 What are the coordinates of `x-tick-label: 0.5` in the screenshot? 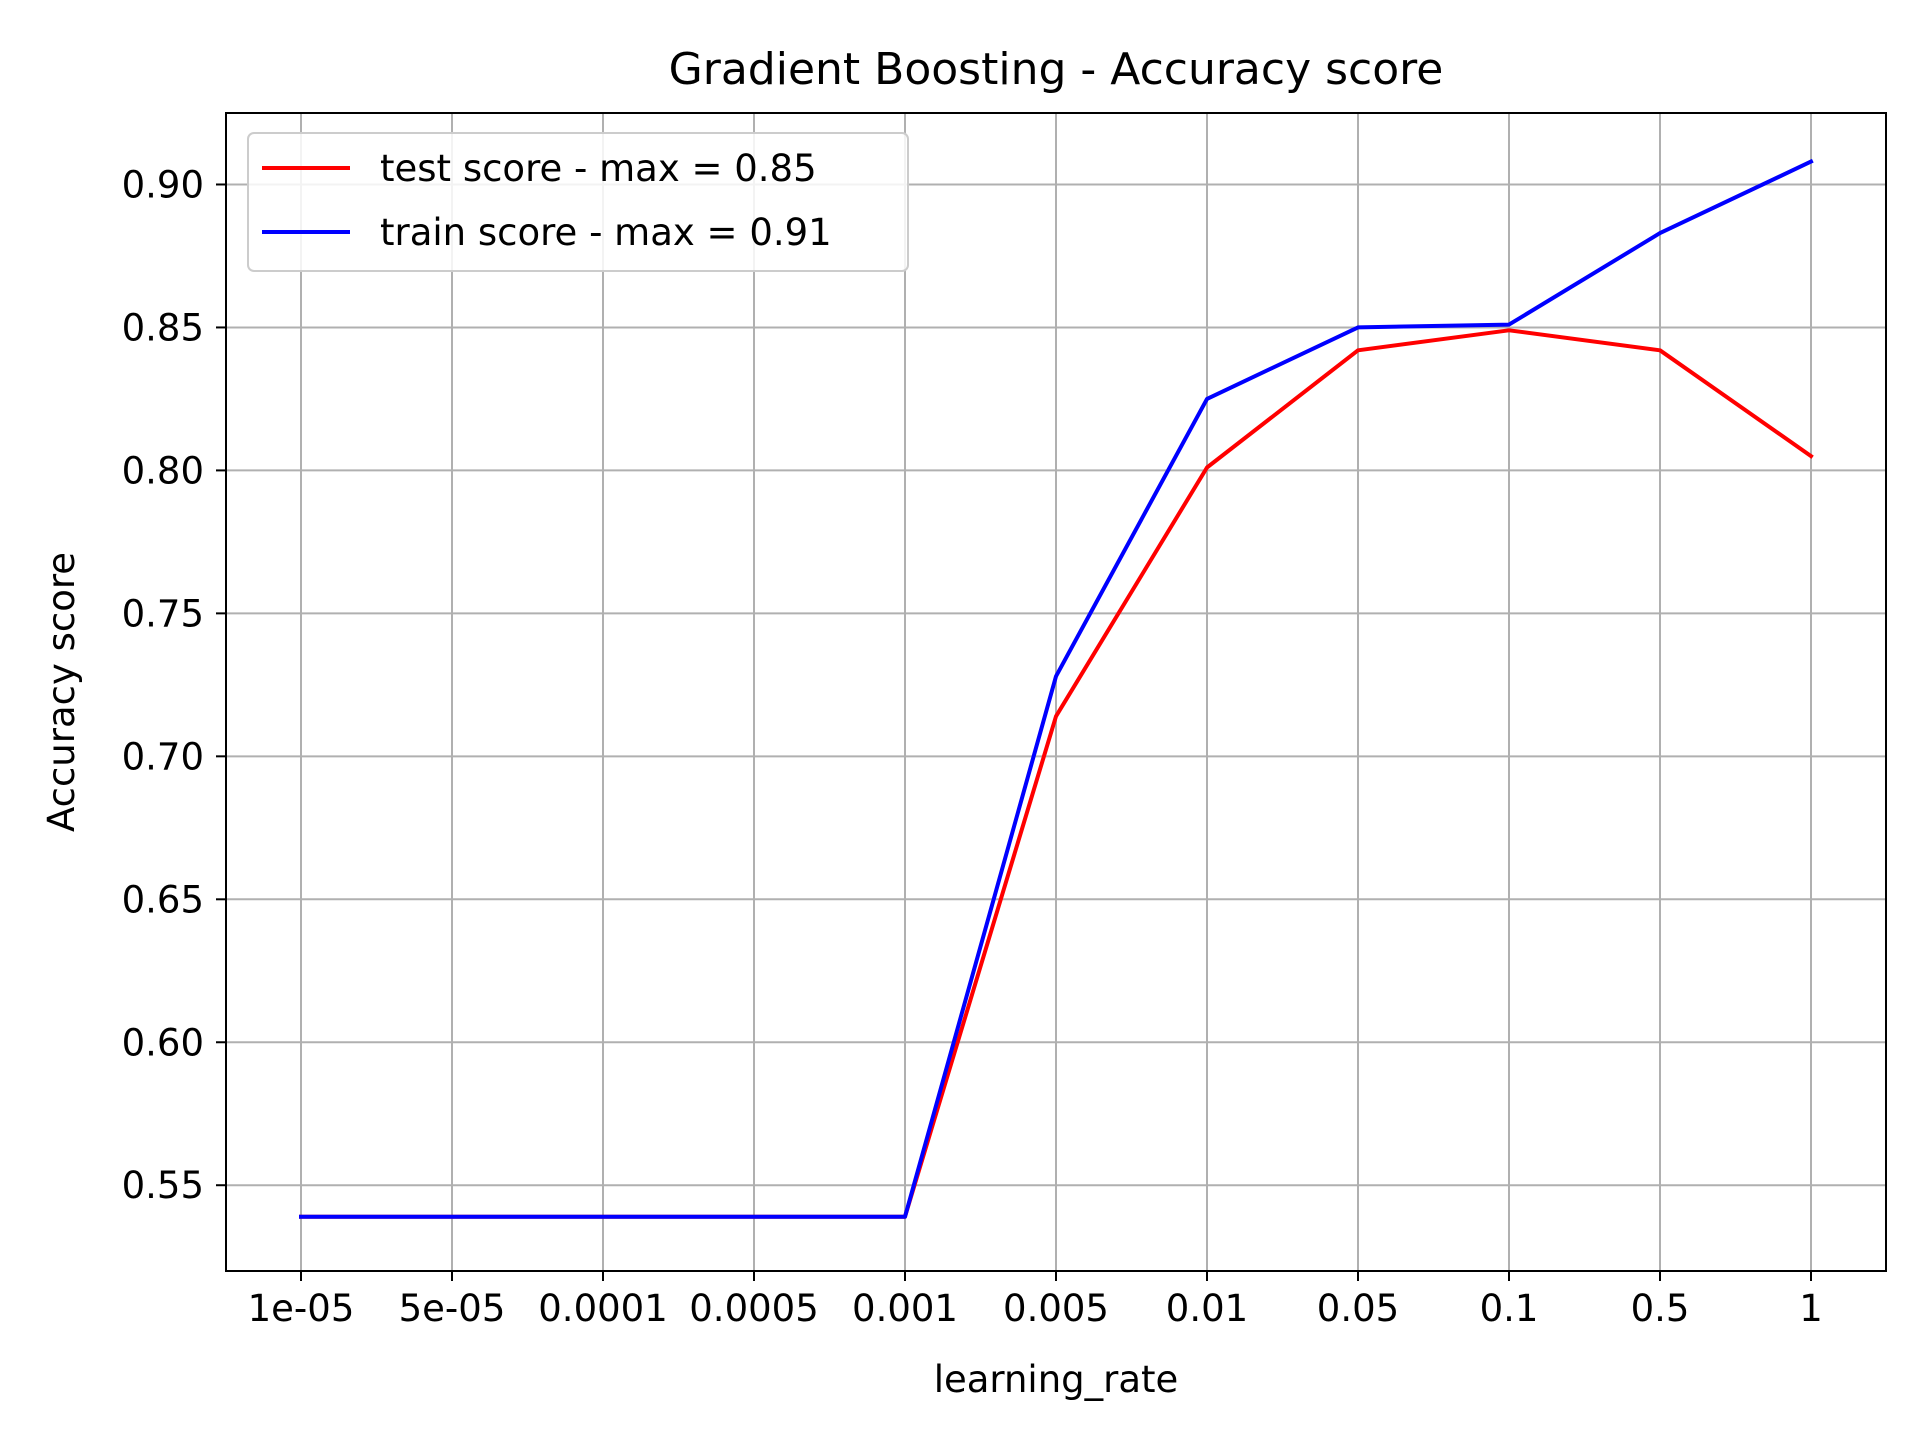 It's located at (1660, 1308).